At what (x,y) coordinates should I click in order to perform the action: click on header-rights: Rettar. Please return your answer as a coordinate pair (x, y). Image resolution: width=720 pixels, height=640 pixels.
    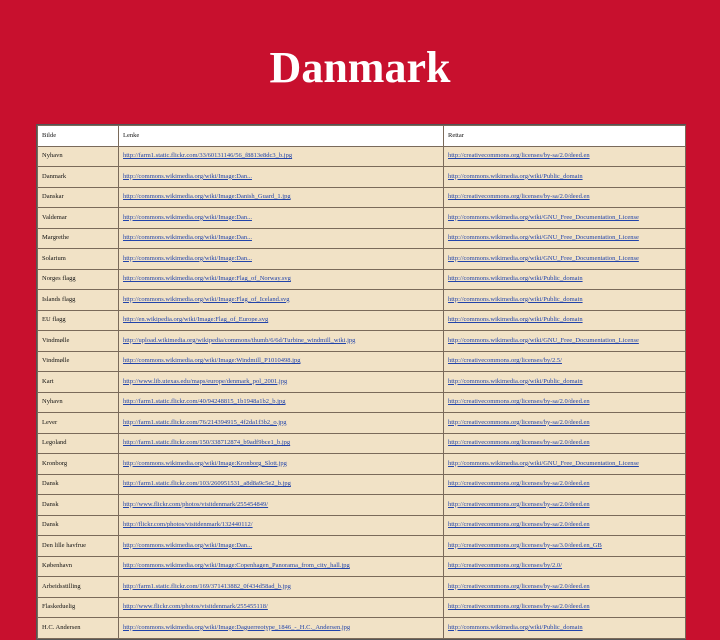
    Looking at the image, I should click on (564, 136).